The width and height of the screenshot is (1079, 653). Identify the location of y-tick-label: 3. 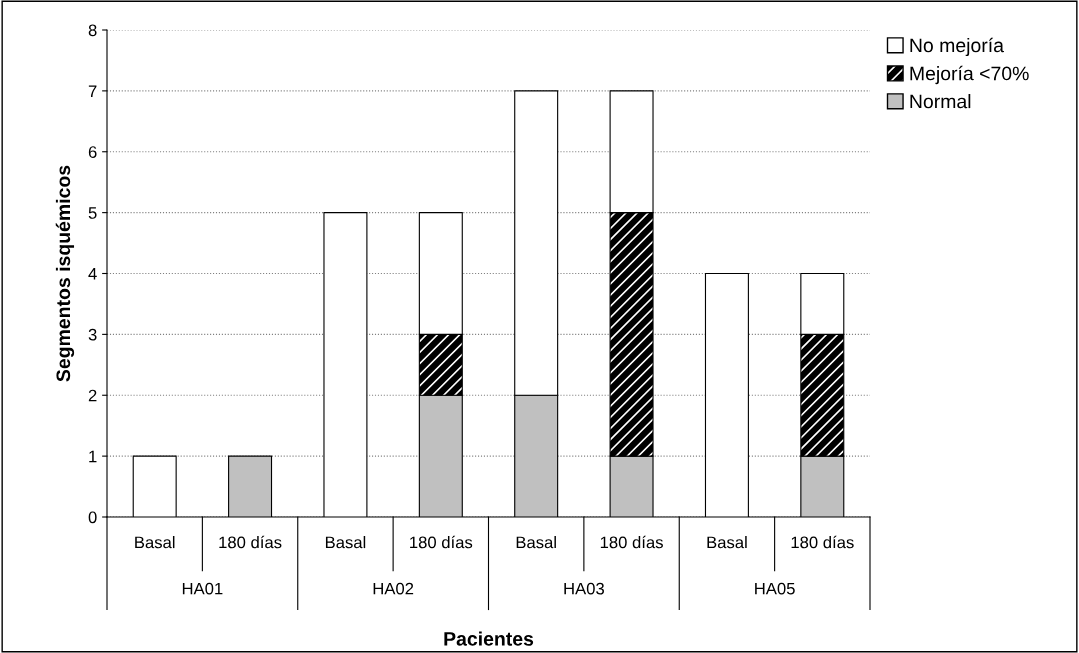
(92, 334).